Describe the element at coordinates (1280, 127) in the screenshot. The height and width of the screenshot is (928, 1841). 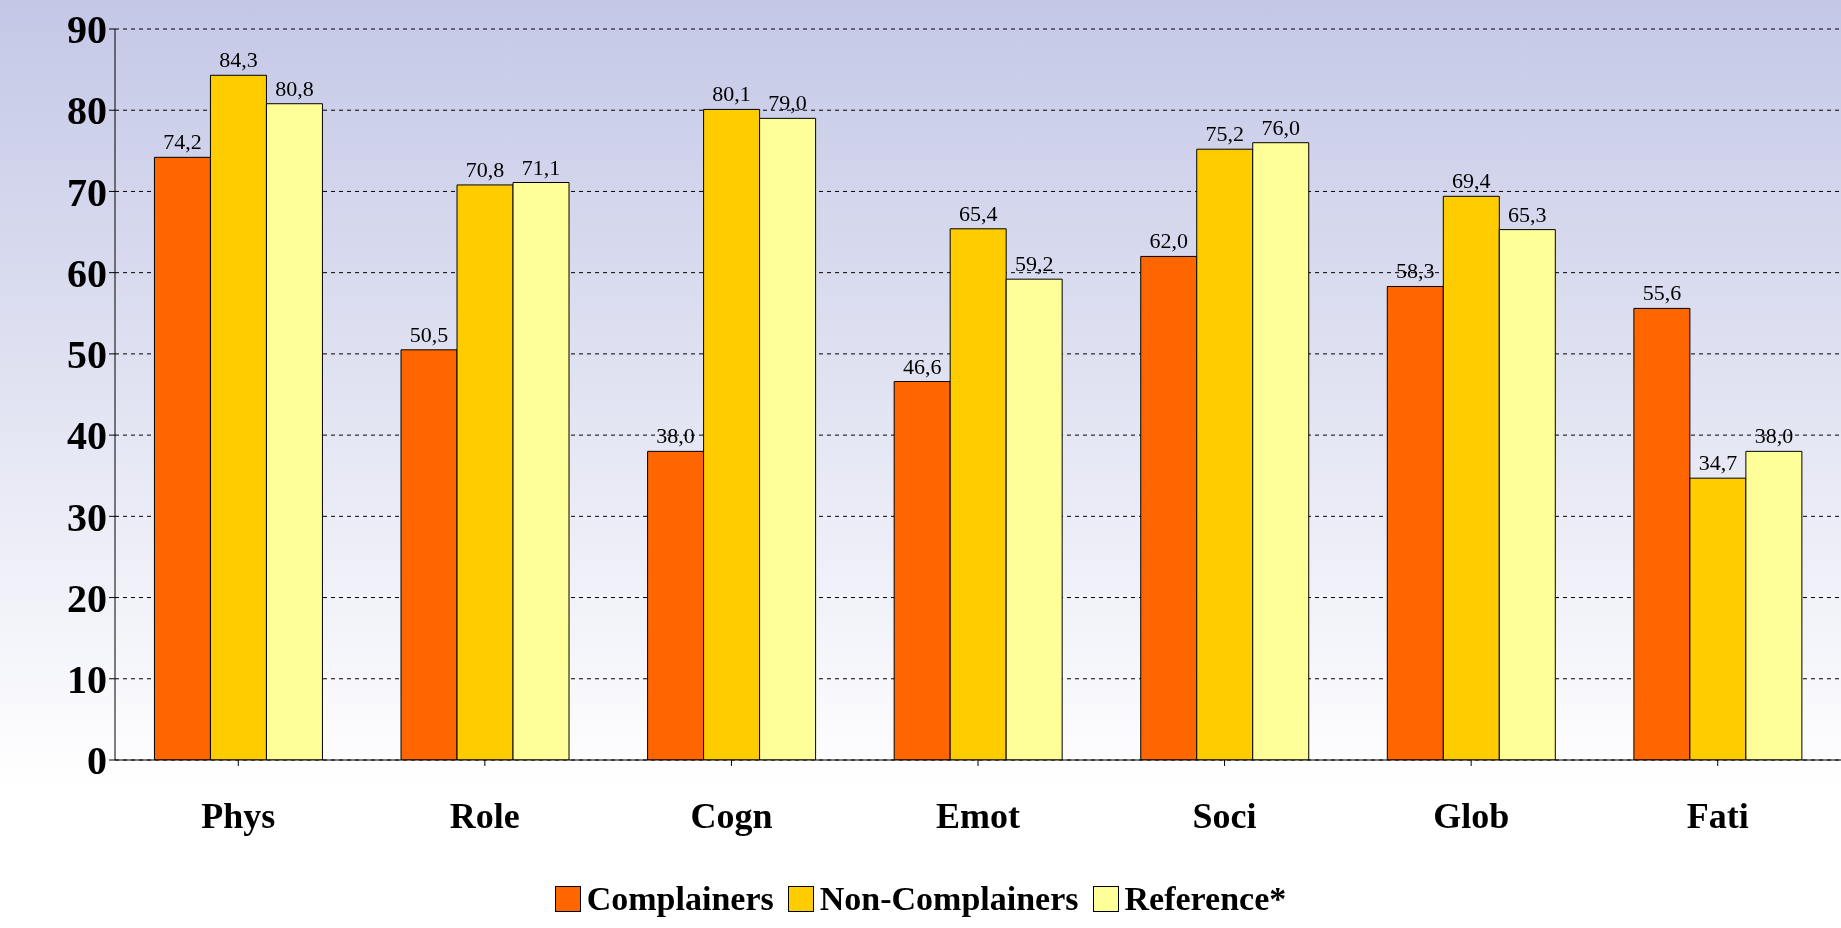
I see `data-label: 76,0` at that location.